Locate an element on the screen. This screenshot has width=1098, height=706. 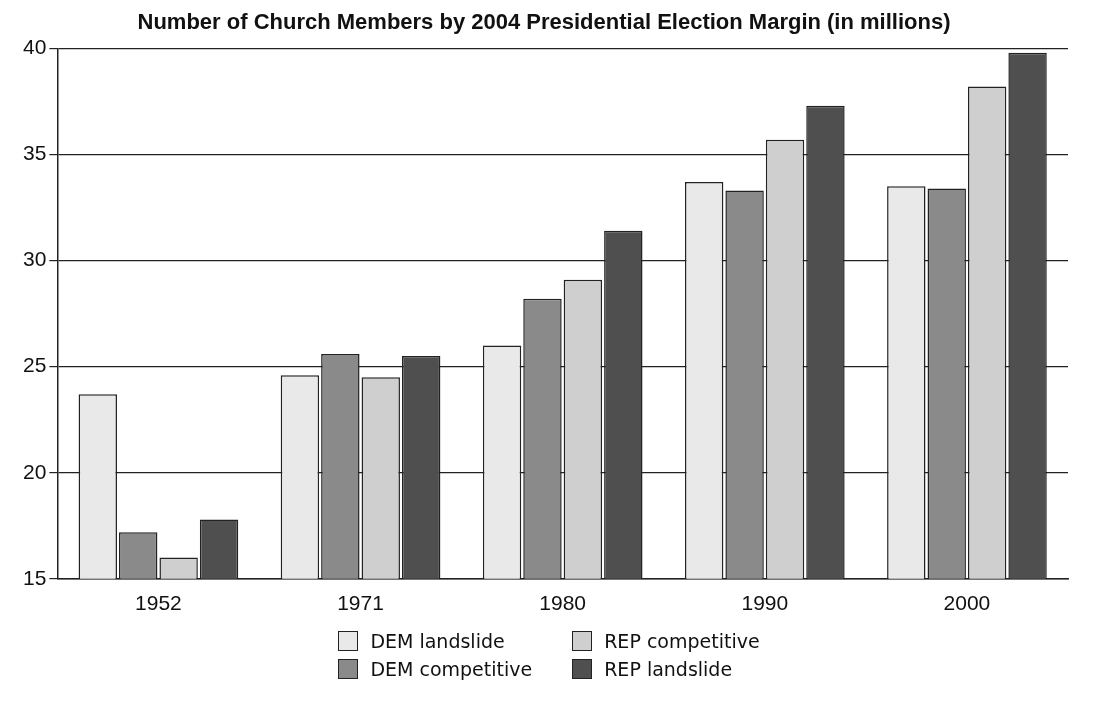
y-tick-label: 40 is located at coordinates (35, 47).